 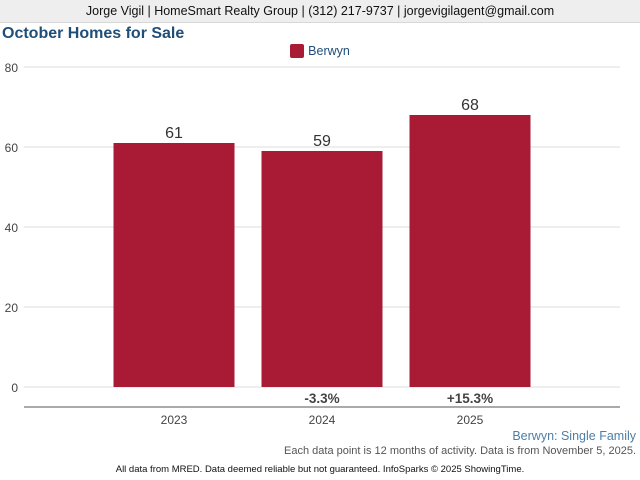 What do you see at coordinates (12, 68) in the screenshot?
I see `y-tick-label: 80` at bounding box center [12, 68].